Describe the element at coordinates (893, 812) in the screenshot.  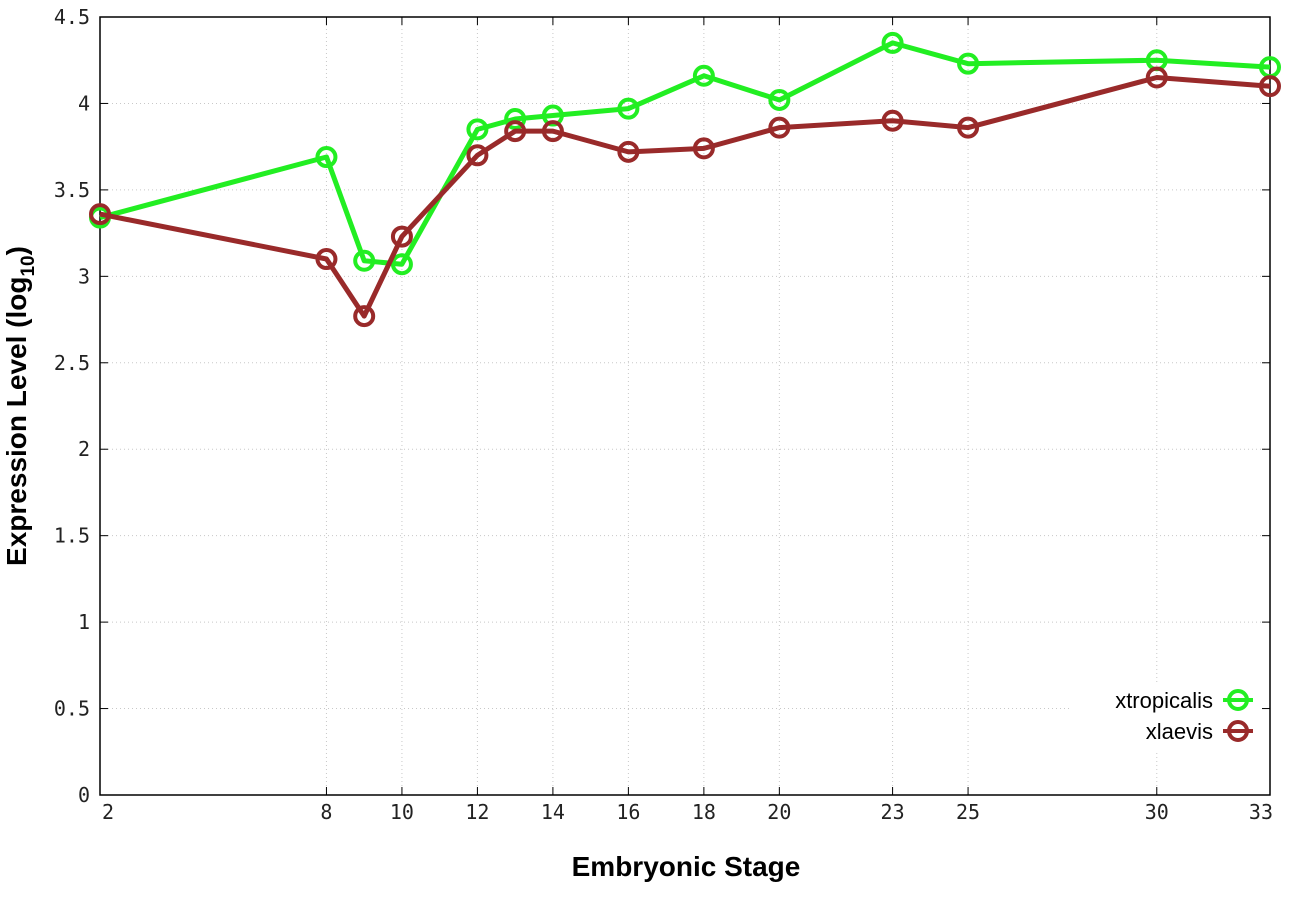
I see `x-tick-label: 23` at that location.